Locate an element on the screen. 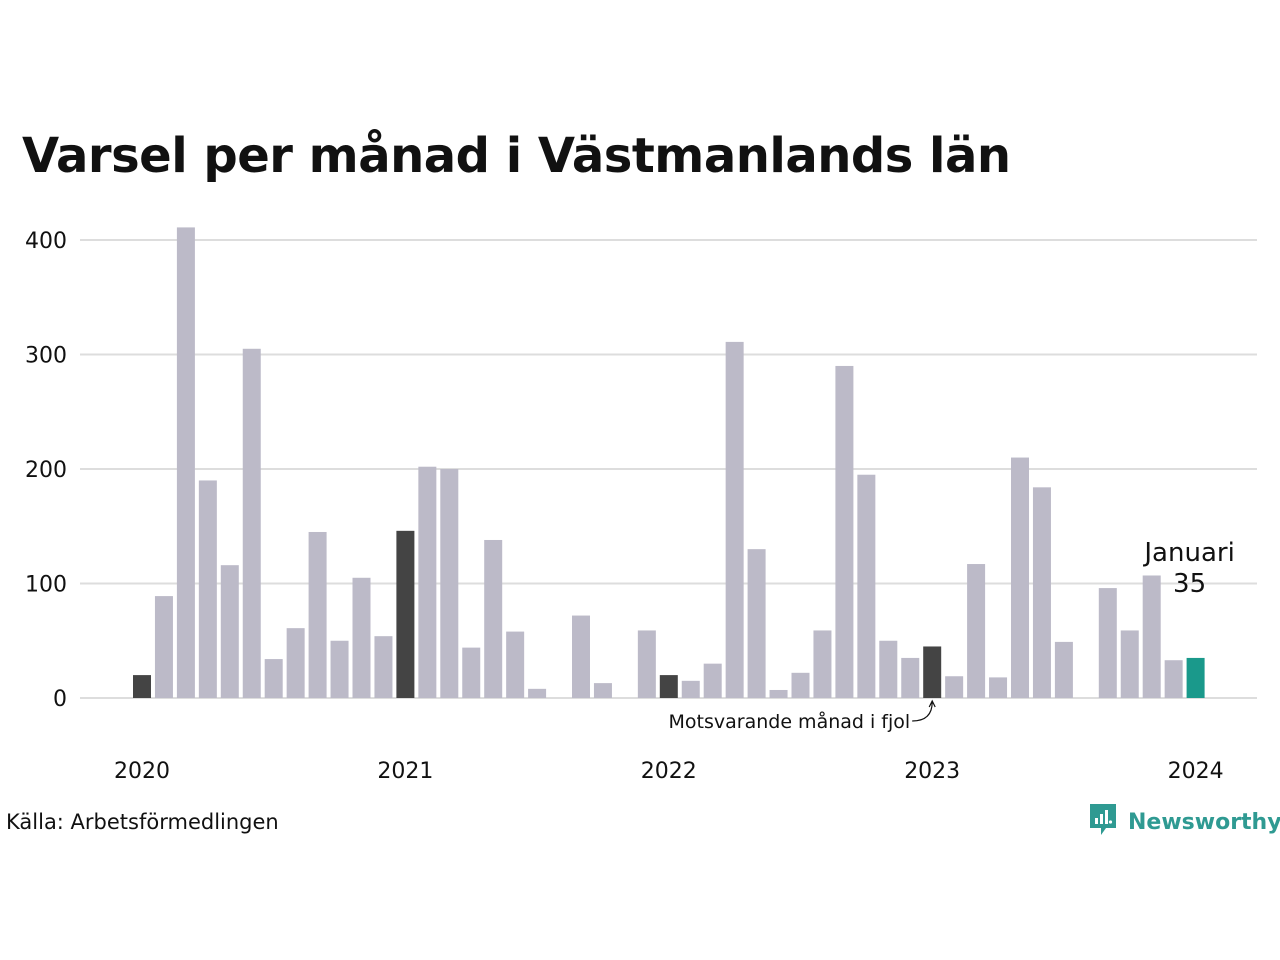 The image size is (1280, 960). x-tick-label: 2021 is located at coordinates (405, 771).